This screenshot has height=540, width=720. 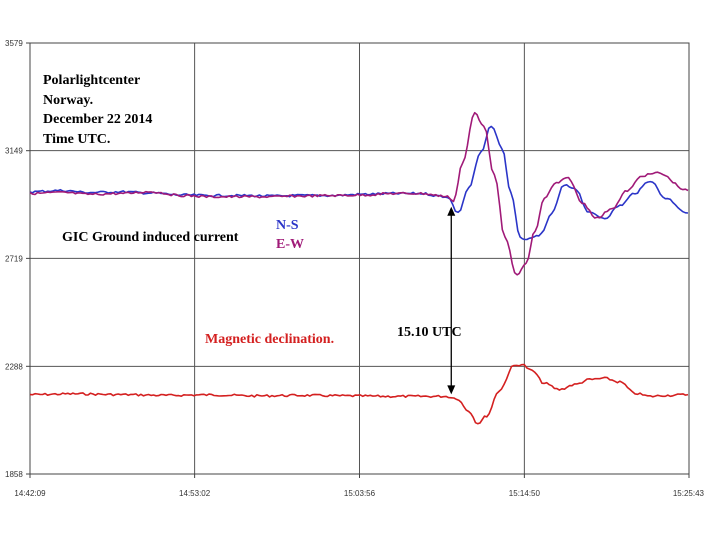 I want to click on title-line-3: December 22 2014, so click(x=97, y=119).